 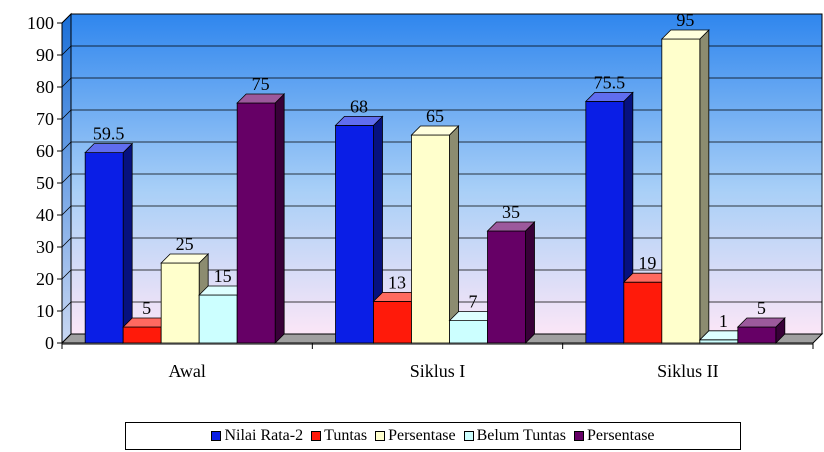 What do you see at coordinates (186, 371) in the screenshot?
I see `x-tick-label: Awal` at bounding box center [186, 371].